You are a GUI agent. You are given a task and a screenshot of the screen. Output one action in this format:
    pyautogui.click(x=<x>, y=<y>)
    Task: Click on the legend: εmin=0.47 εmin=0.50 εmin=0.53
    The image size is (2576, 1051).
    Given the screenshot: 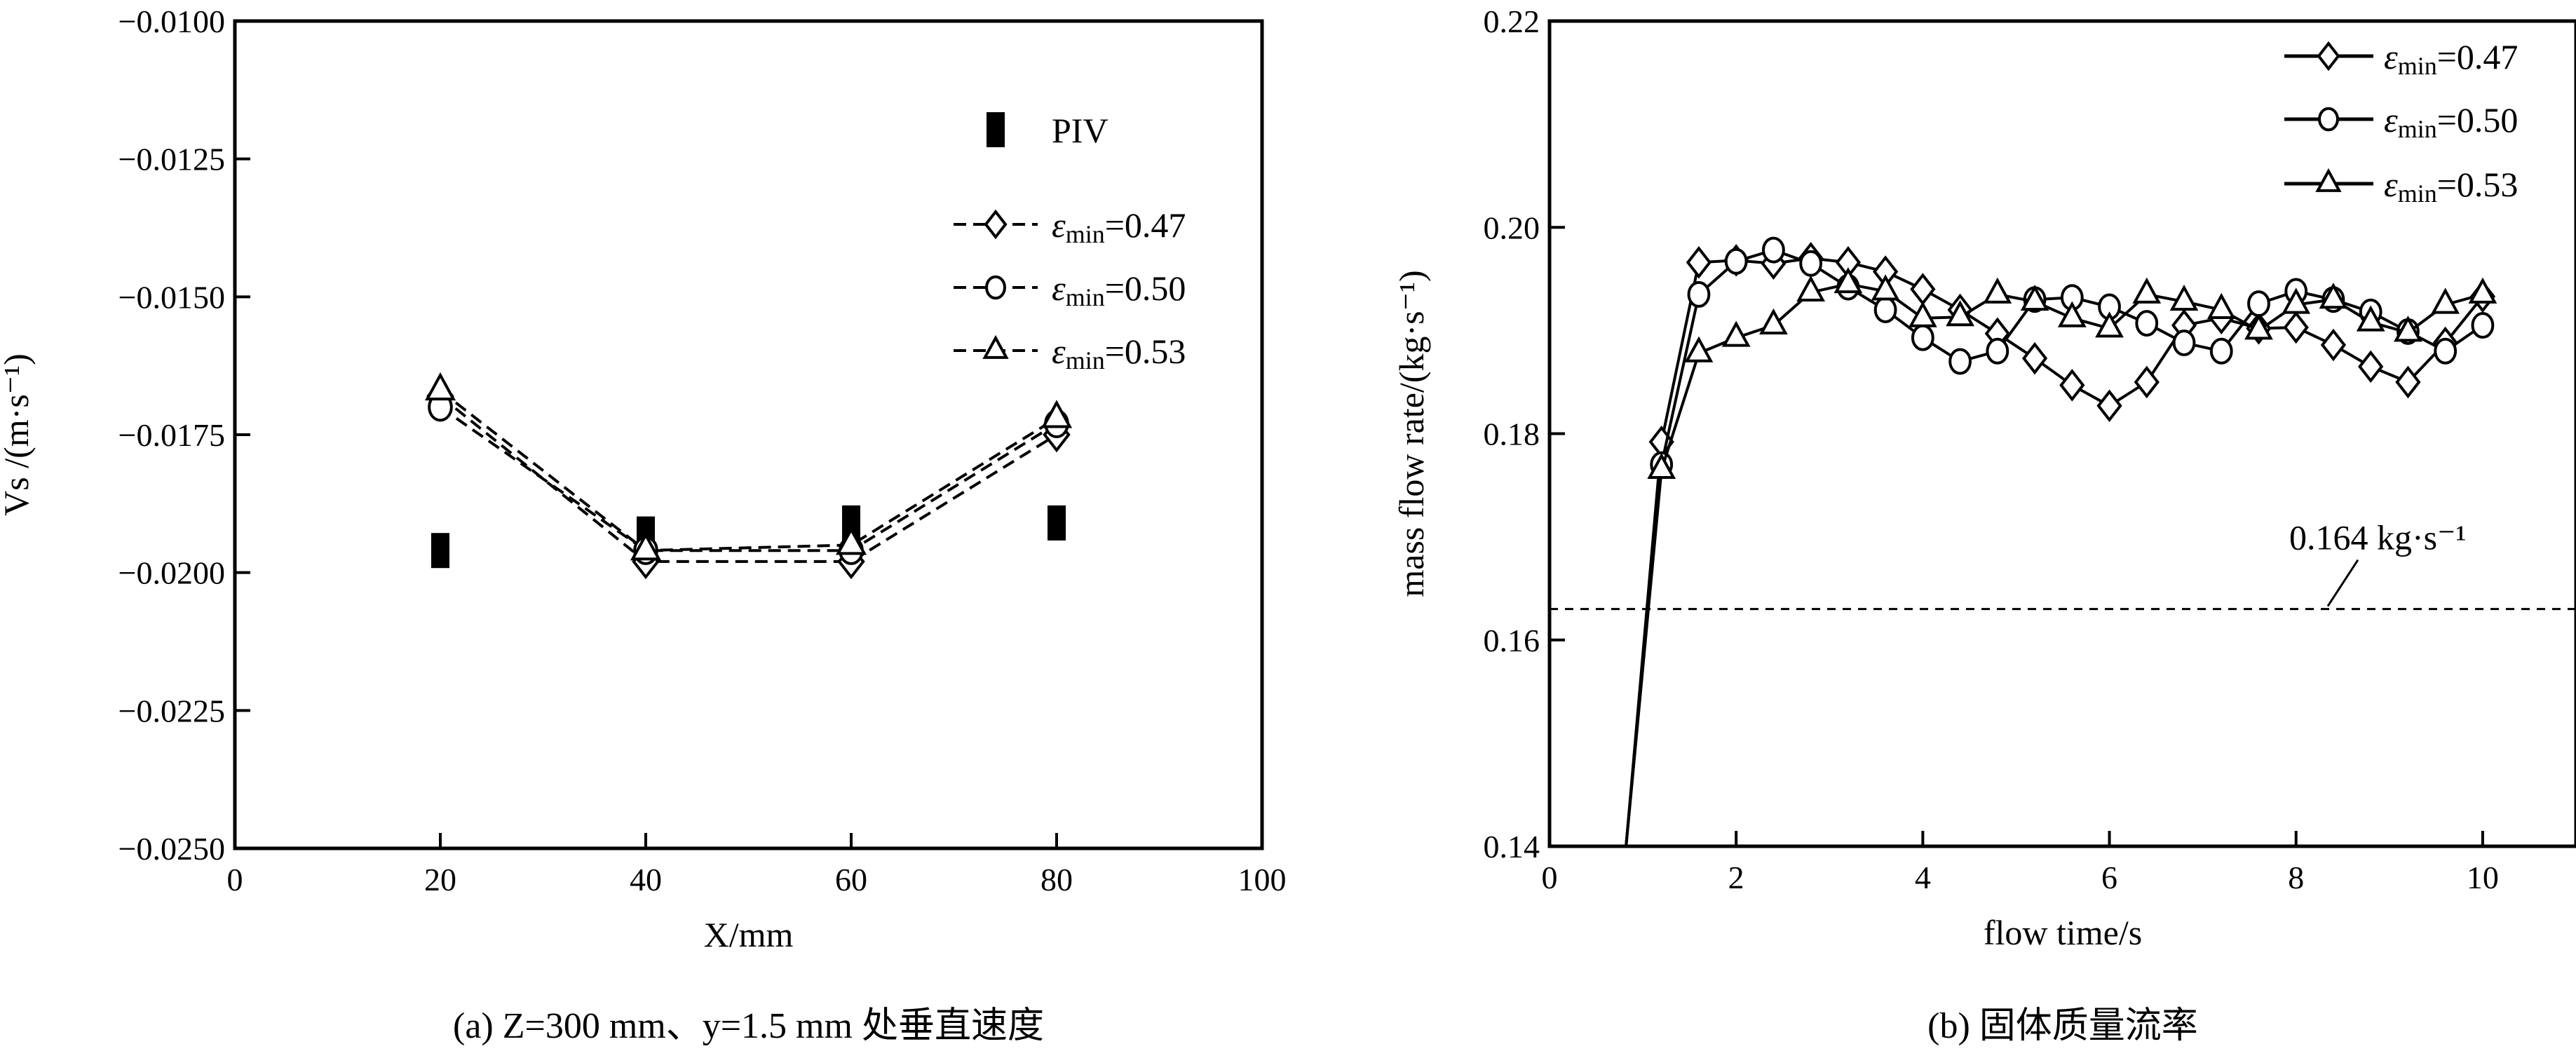 What is the action you would take?
    pyautogui.click(x=2401, y=122)
    